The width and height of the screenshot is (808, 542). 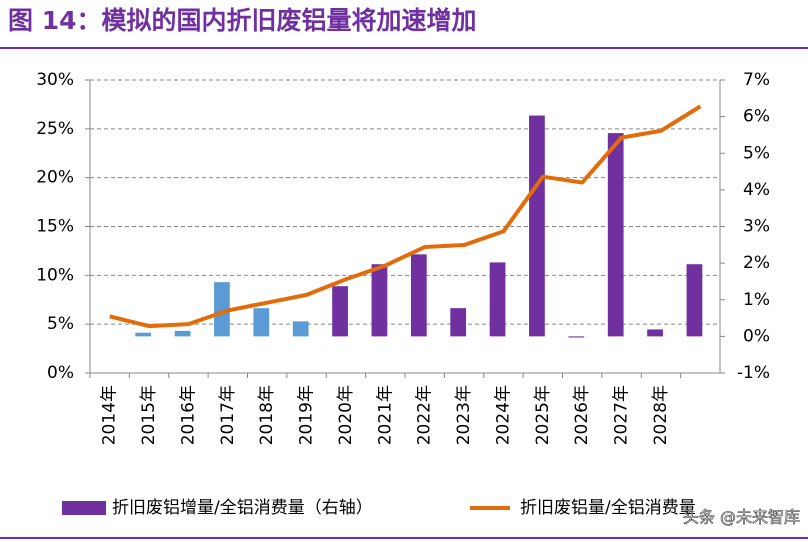 What do you see at coordinates (582, 415) in the screenshot?
I see `x-tick-label: 2026年` at bounding box center [582, 415].